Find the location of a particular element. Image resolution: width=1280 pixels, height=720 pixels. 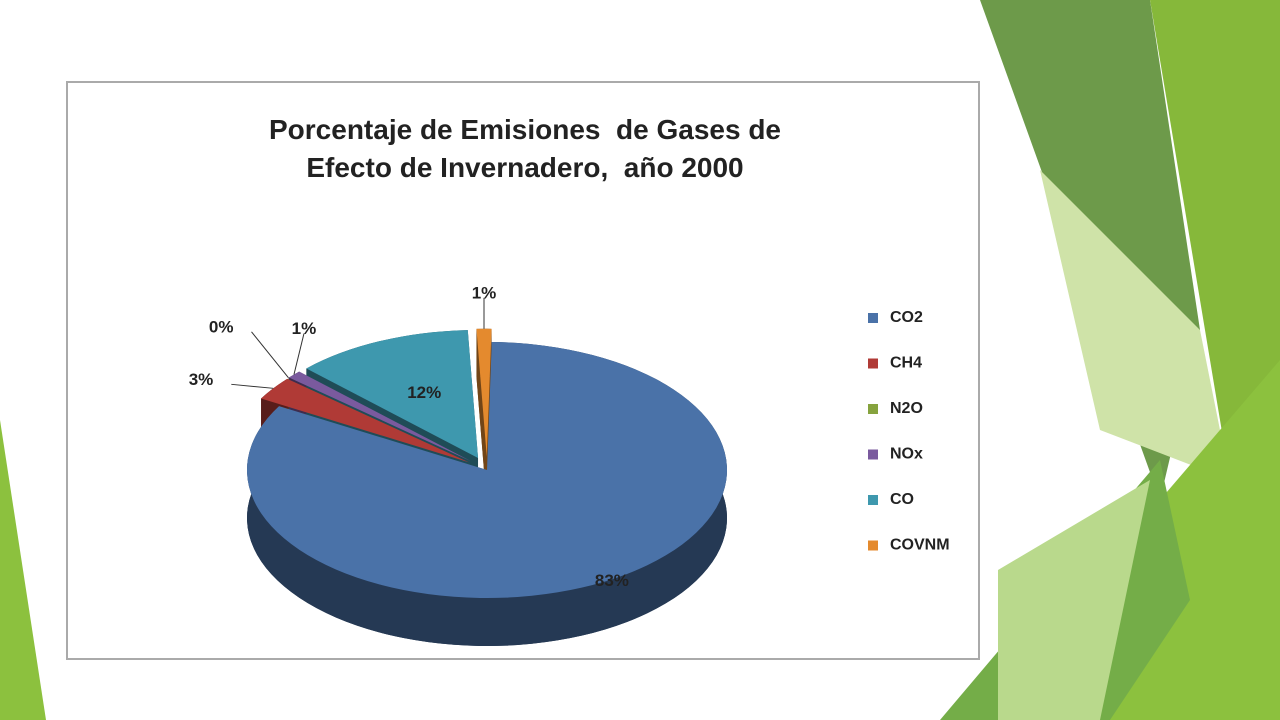

data-label: 83% is located at coordinates (612, 580).